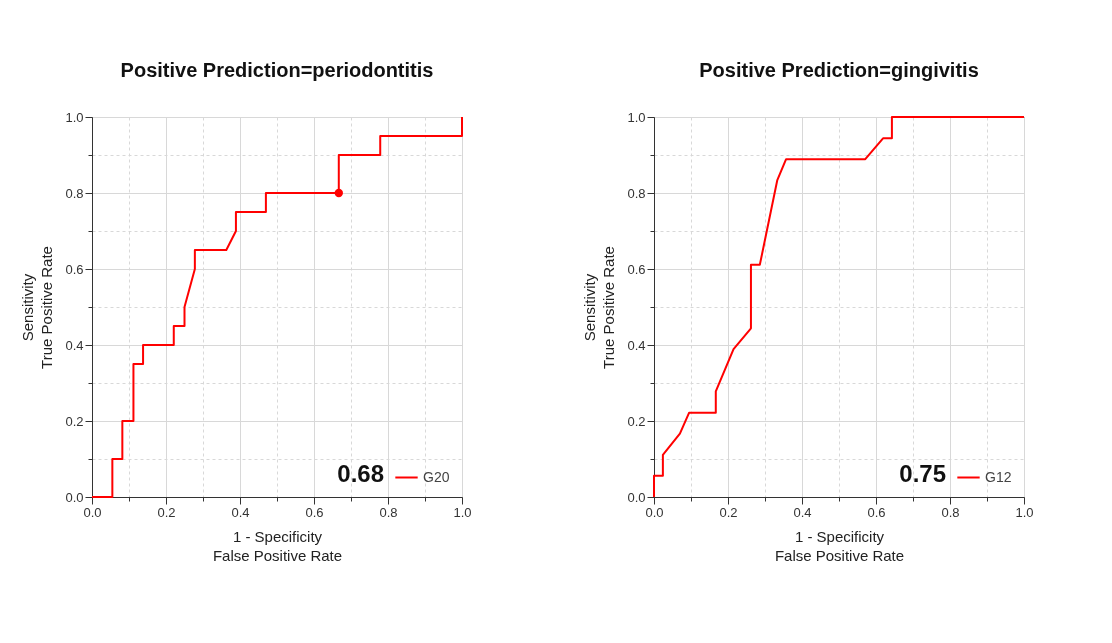 This screenshot has height=643, width=1112. Describe the element at coordinates (277, 70) in the screenshot. I see `chart-title: Positive Prediction=periodontitis` at that location.